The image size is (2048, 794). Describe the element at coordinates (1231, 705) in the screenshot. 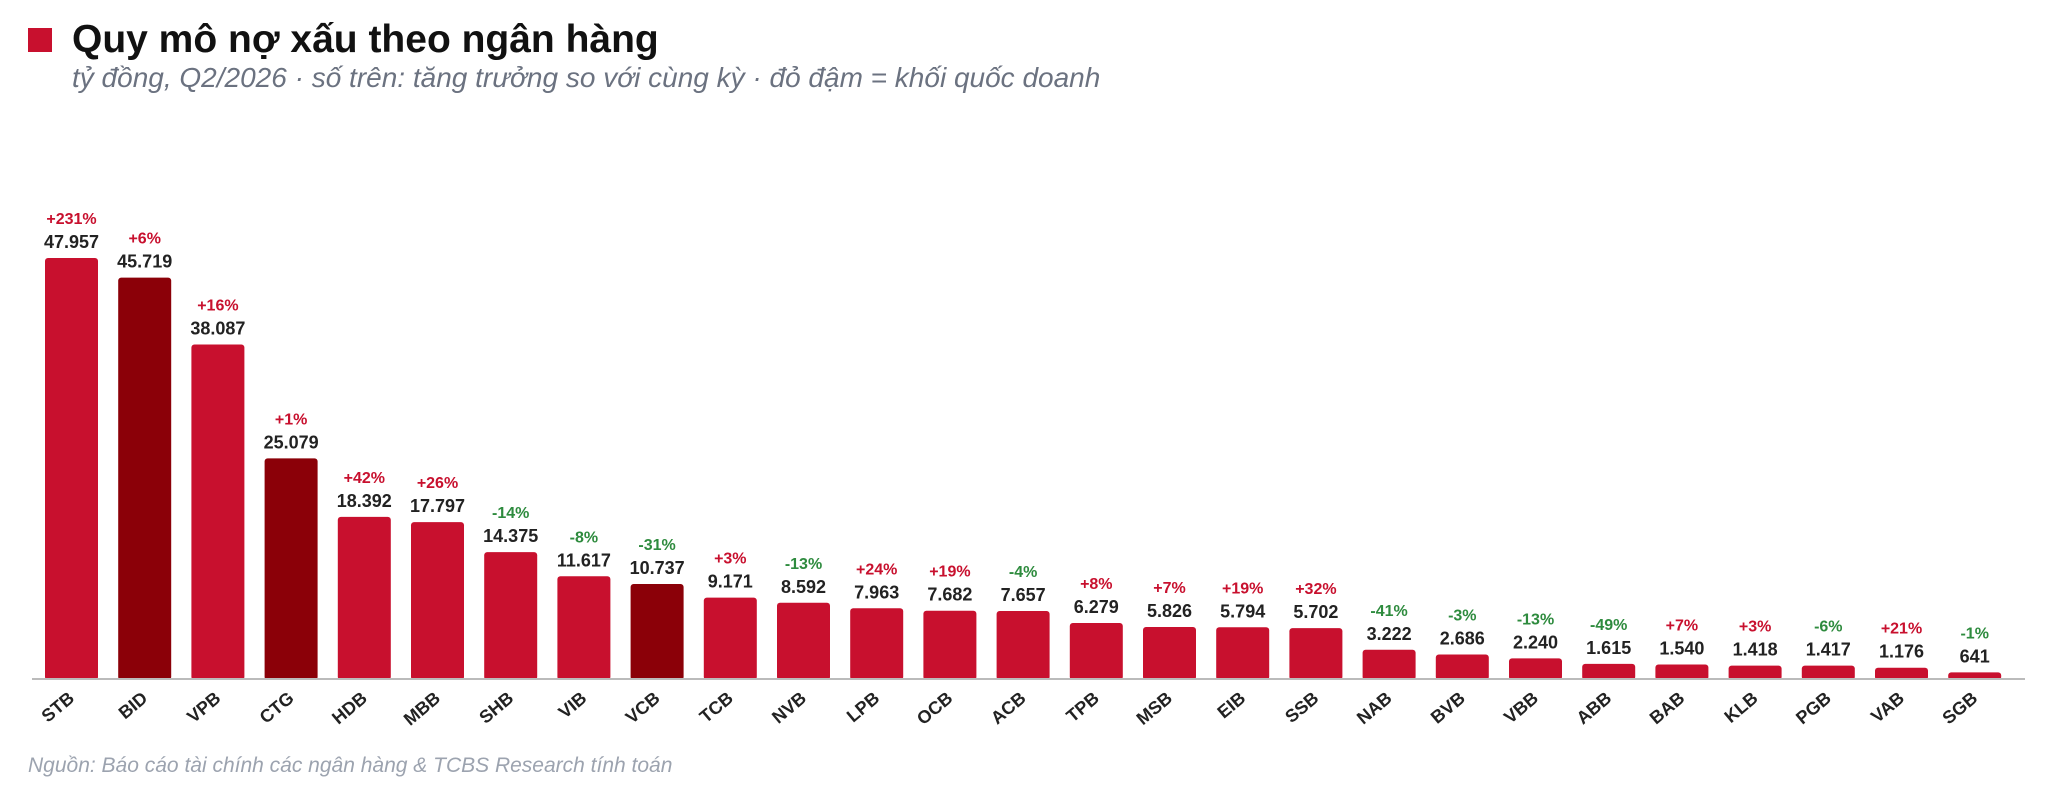

I see `tick-label-eib: EIB` at that location.